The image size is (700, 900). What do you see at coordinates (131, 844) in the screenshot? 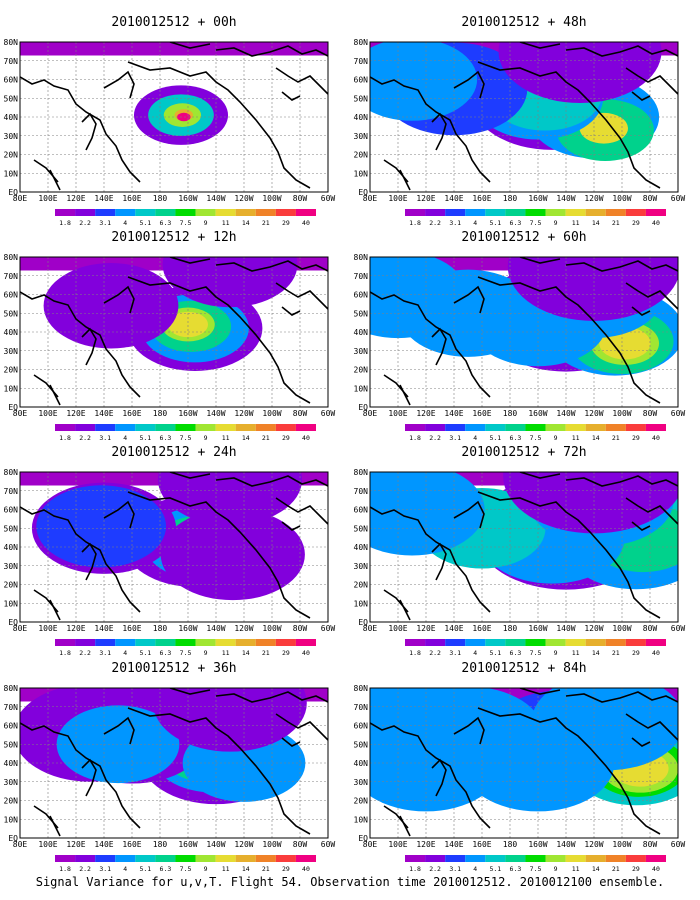
I see `lon-tick-label: 160E` at bounding box center [131, 844].